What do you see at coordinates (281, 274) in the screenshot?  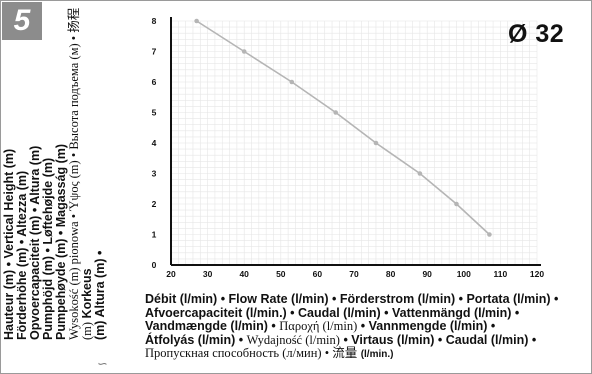 I see `x-tick-label: 50` at bounding box center [281, 274].